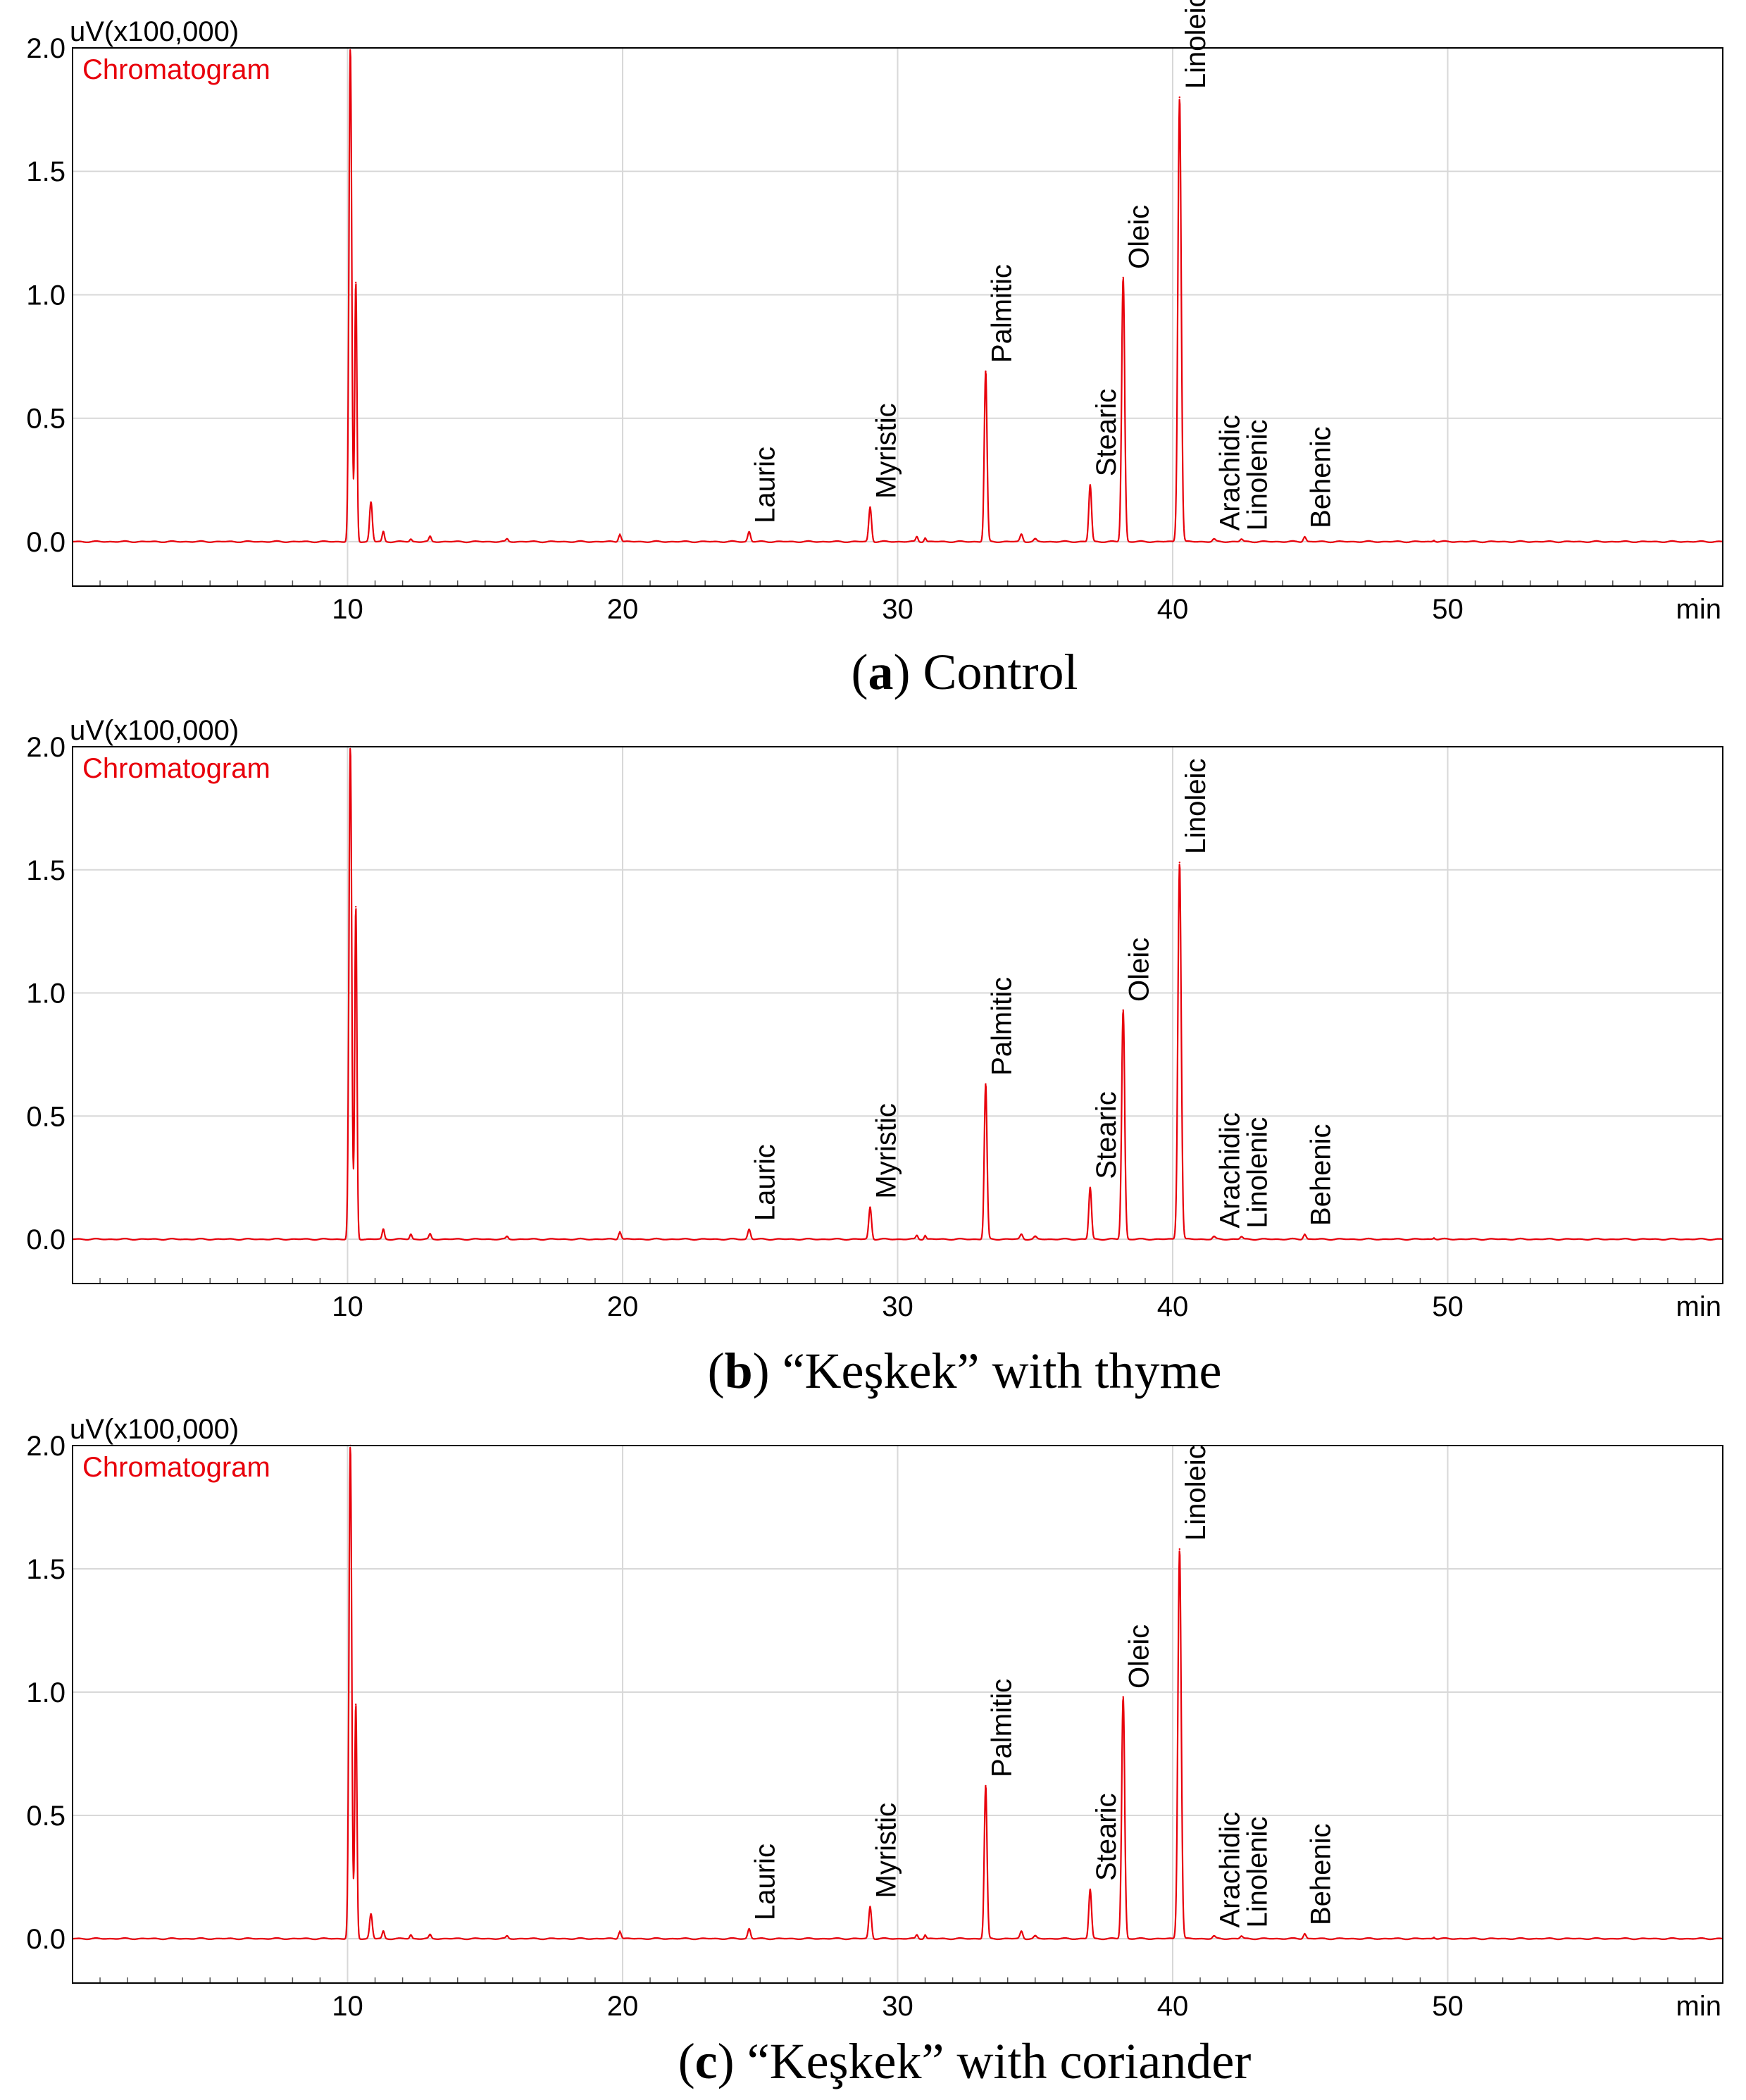  I want to click on x-axis-label: min, so click(1698, 2007).